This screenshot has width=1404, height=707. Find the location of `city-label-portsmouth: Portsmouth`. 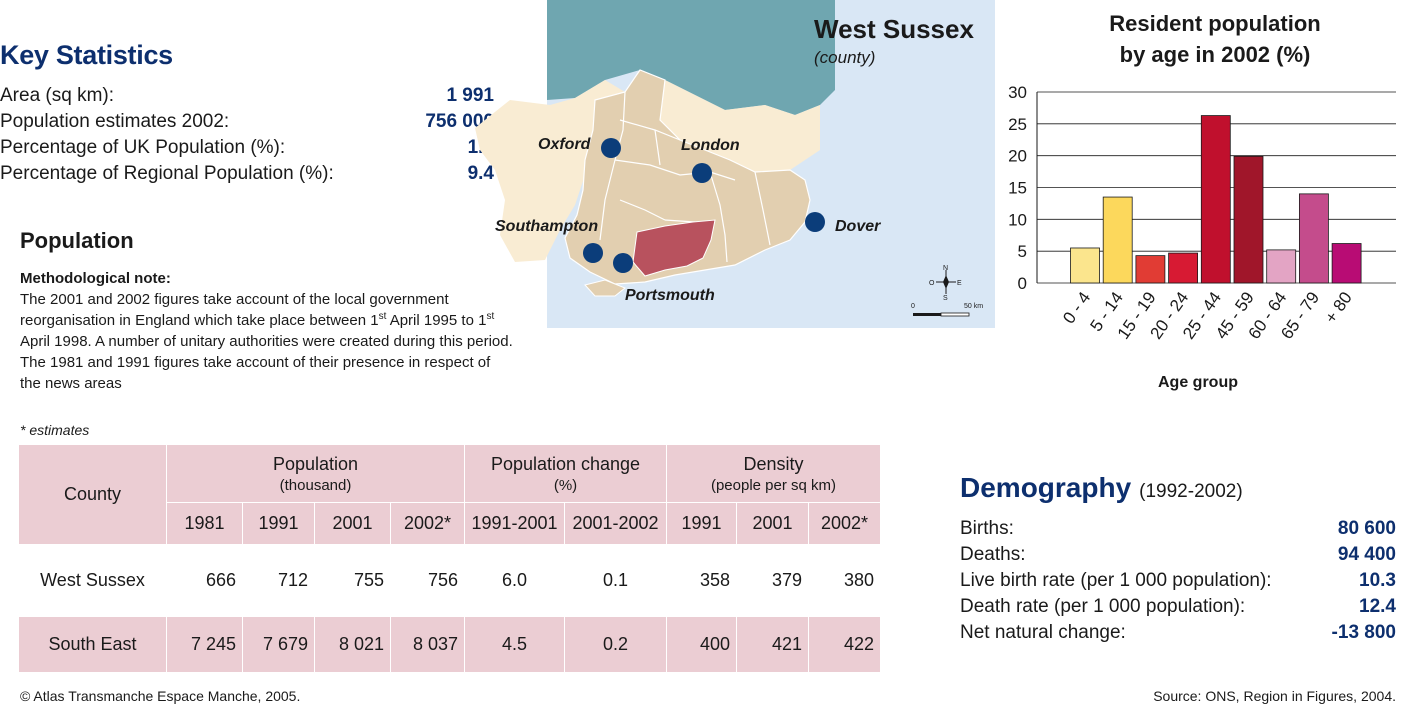

city-label-portsmouth: Portsmouth is located at coordinates (670, 295).